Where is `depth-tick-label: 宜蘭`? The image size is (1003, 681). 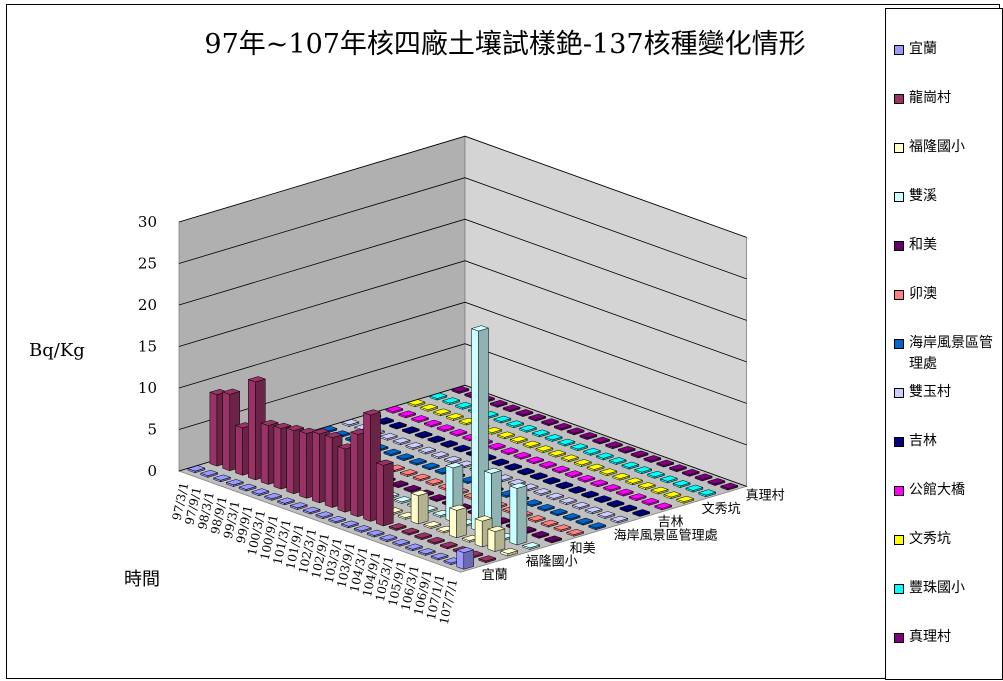 depth-tick-label: 宜蘭 is located at coordinates (495, 575).